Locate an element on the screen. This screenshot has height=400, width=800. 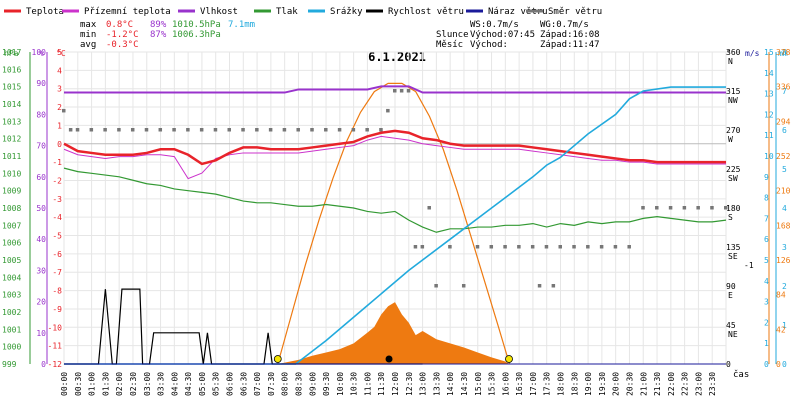
x-tick: 23:30 is located at coordinates (712, 384).